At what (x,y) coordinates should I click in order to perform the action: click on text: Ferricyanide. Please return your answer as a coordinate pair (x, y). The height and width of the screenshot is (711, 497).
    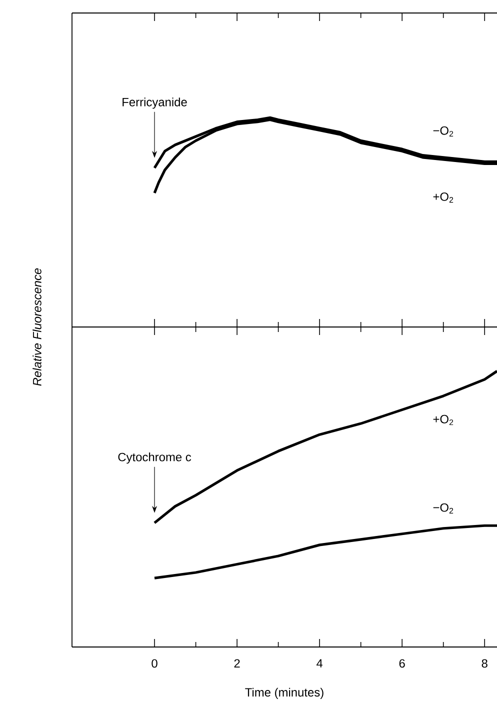
    Looking at the image, I should click on (154, 103).